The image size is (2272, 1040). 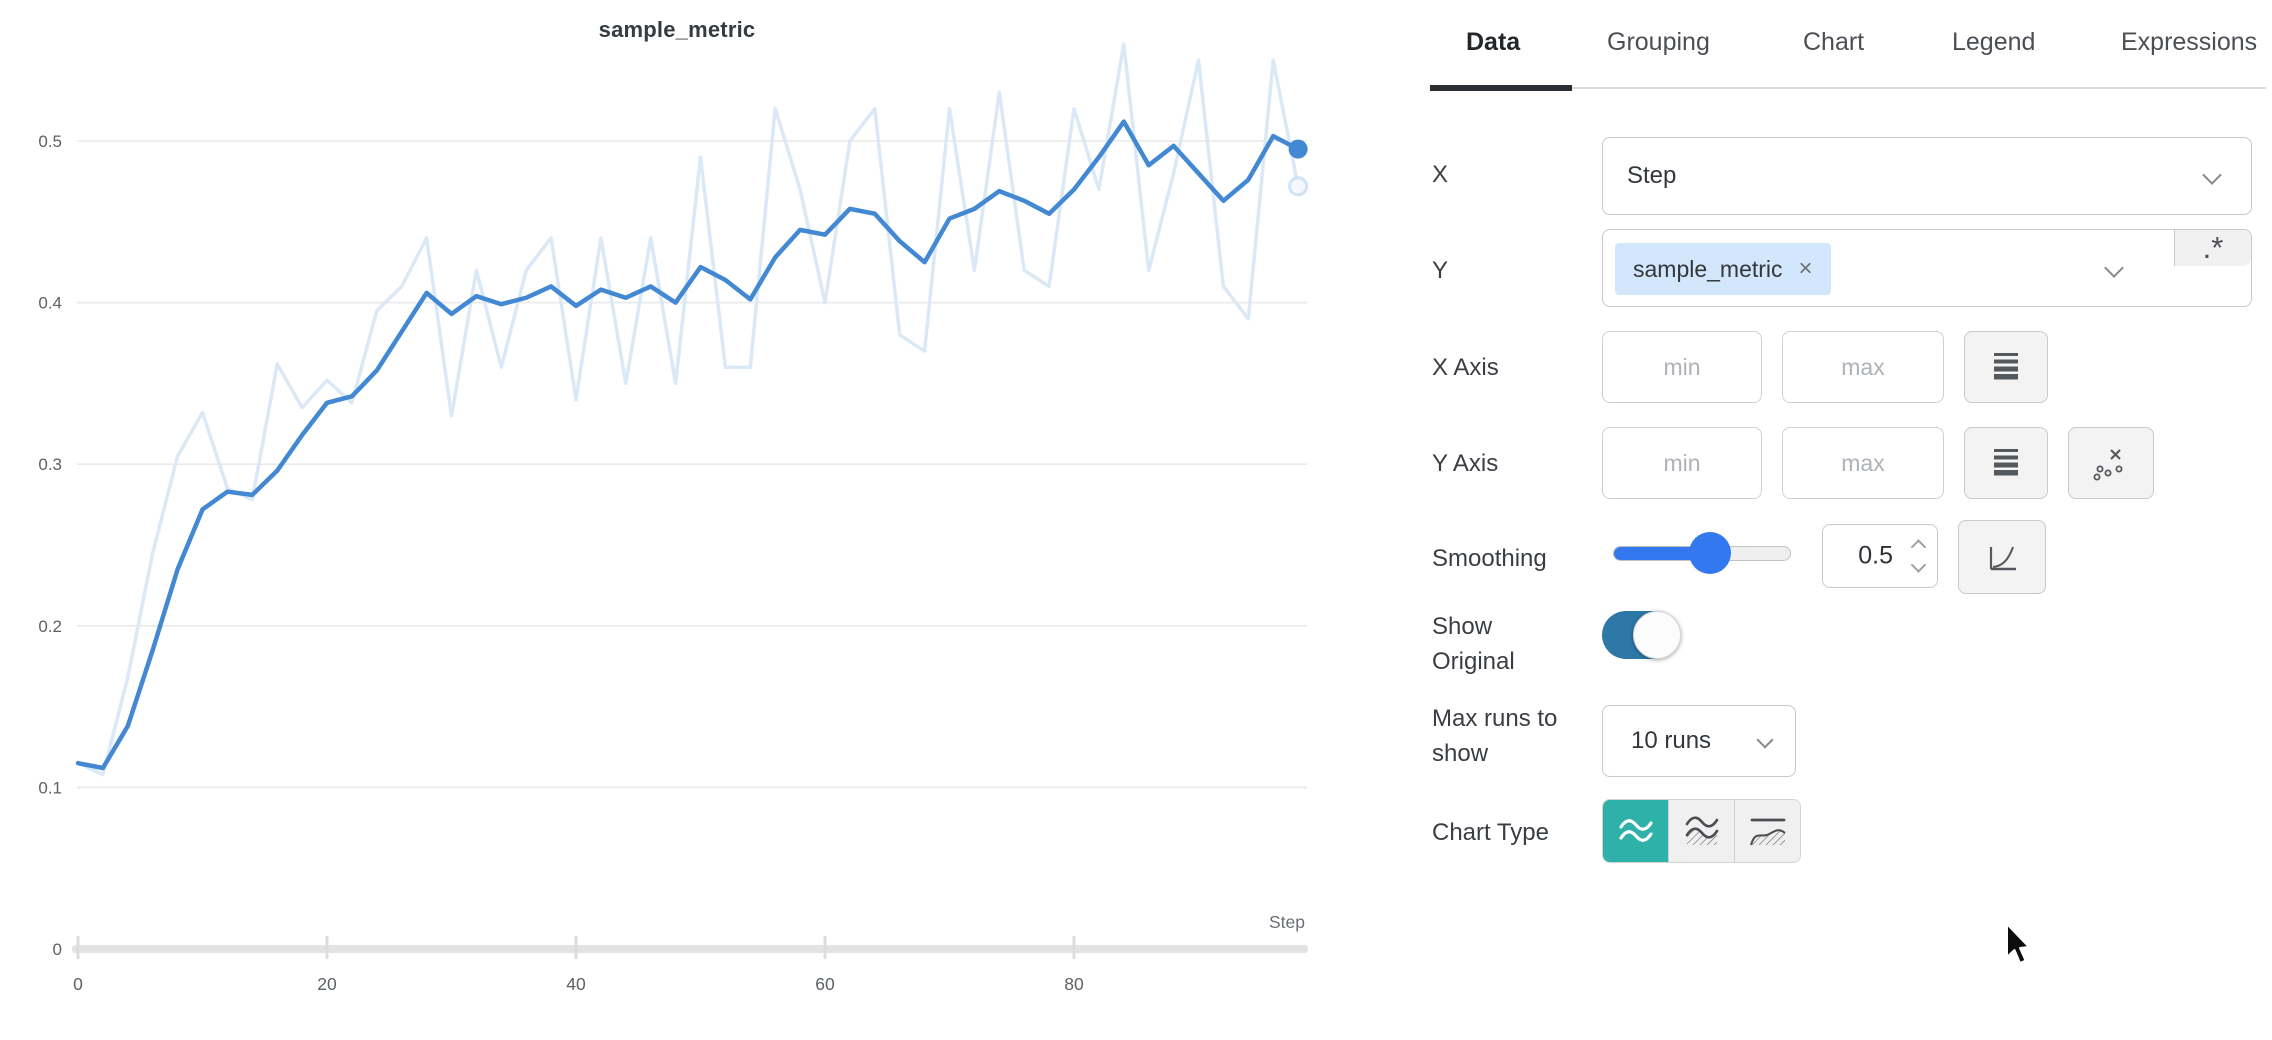 What do you see at coordinates (1682, 367) in the screenshot?
I see `x-axis-min-input` at bounding box center [1682, 367].